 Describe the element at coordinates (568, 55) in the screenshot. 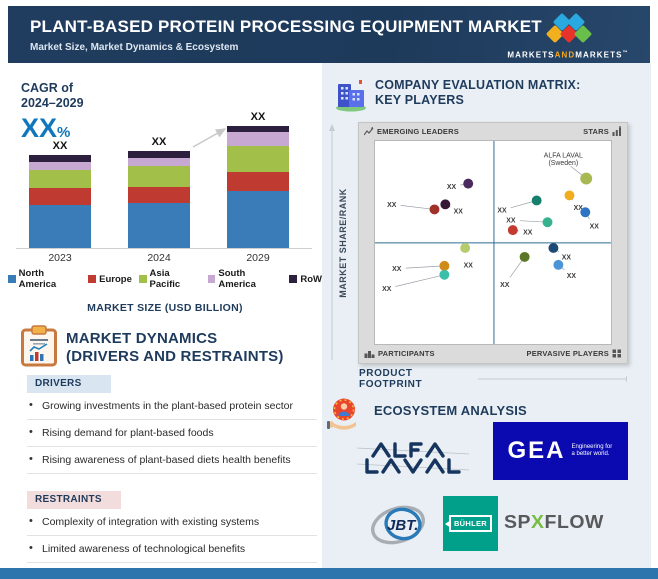

I see `logo-wordmark: MARKETSANDMARKETS™` at that location.